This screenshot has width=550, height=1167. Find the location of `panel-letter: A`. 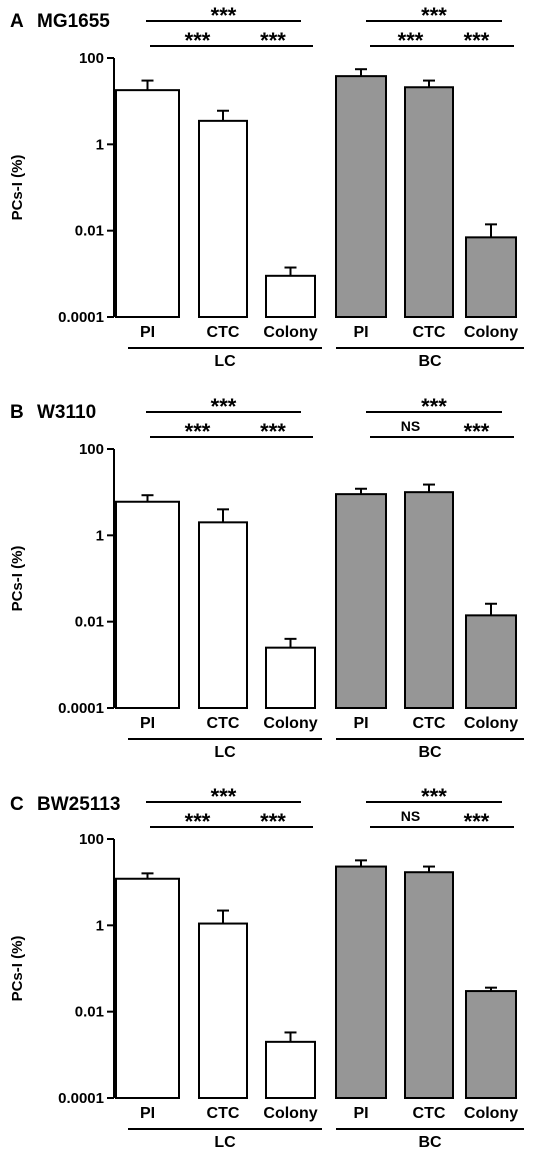

panel-letter: A is located at coordinates (17, 21).